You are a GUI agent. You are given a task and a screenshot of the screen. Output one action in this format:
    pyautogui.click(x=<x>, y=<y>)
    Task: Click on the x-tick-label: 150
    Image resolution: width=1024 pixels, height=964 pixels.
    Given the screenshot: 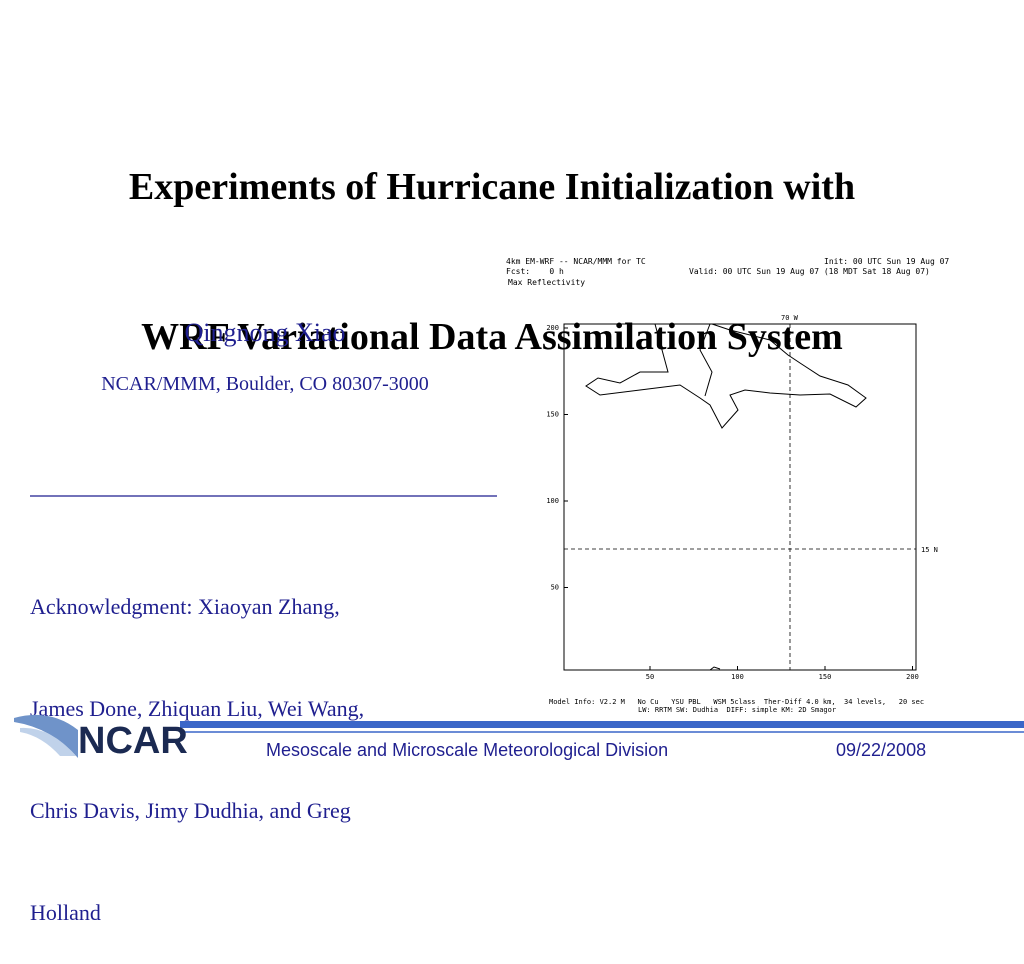 What is the action you would take?
    pyautogui.click(x=825, y=677)
    